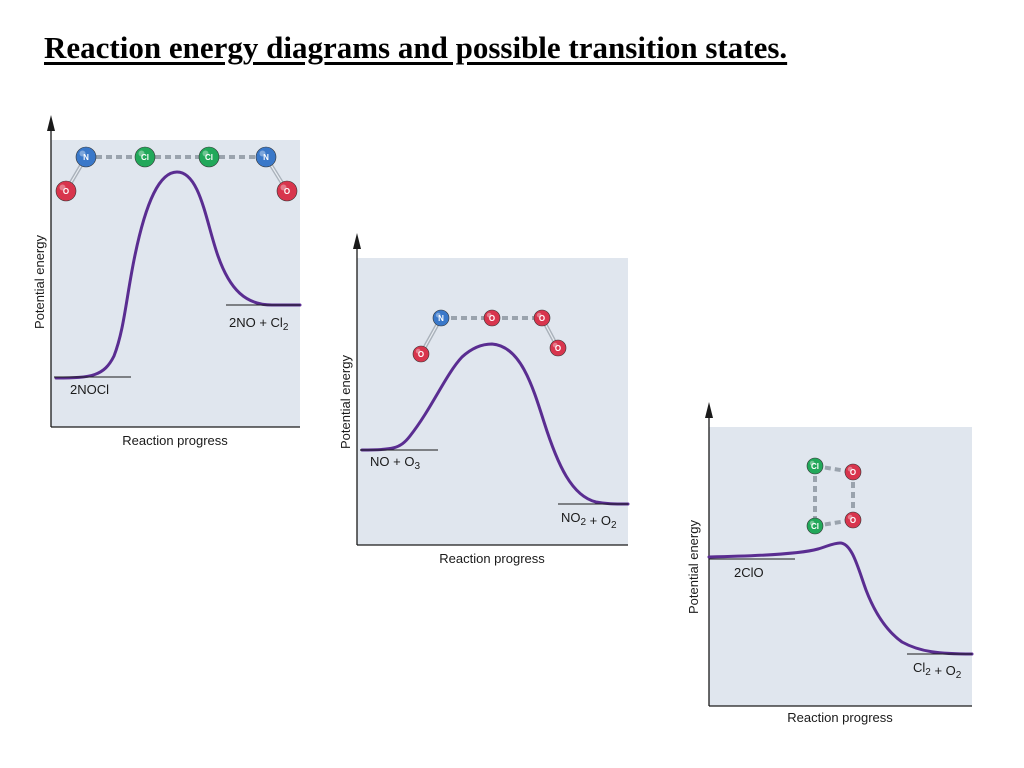 The width and height of the screenshot is (1024, 768). I want to click on reactant-label: NO + O3, so click(395, 463).